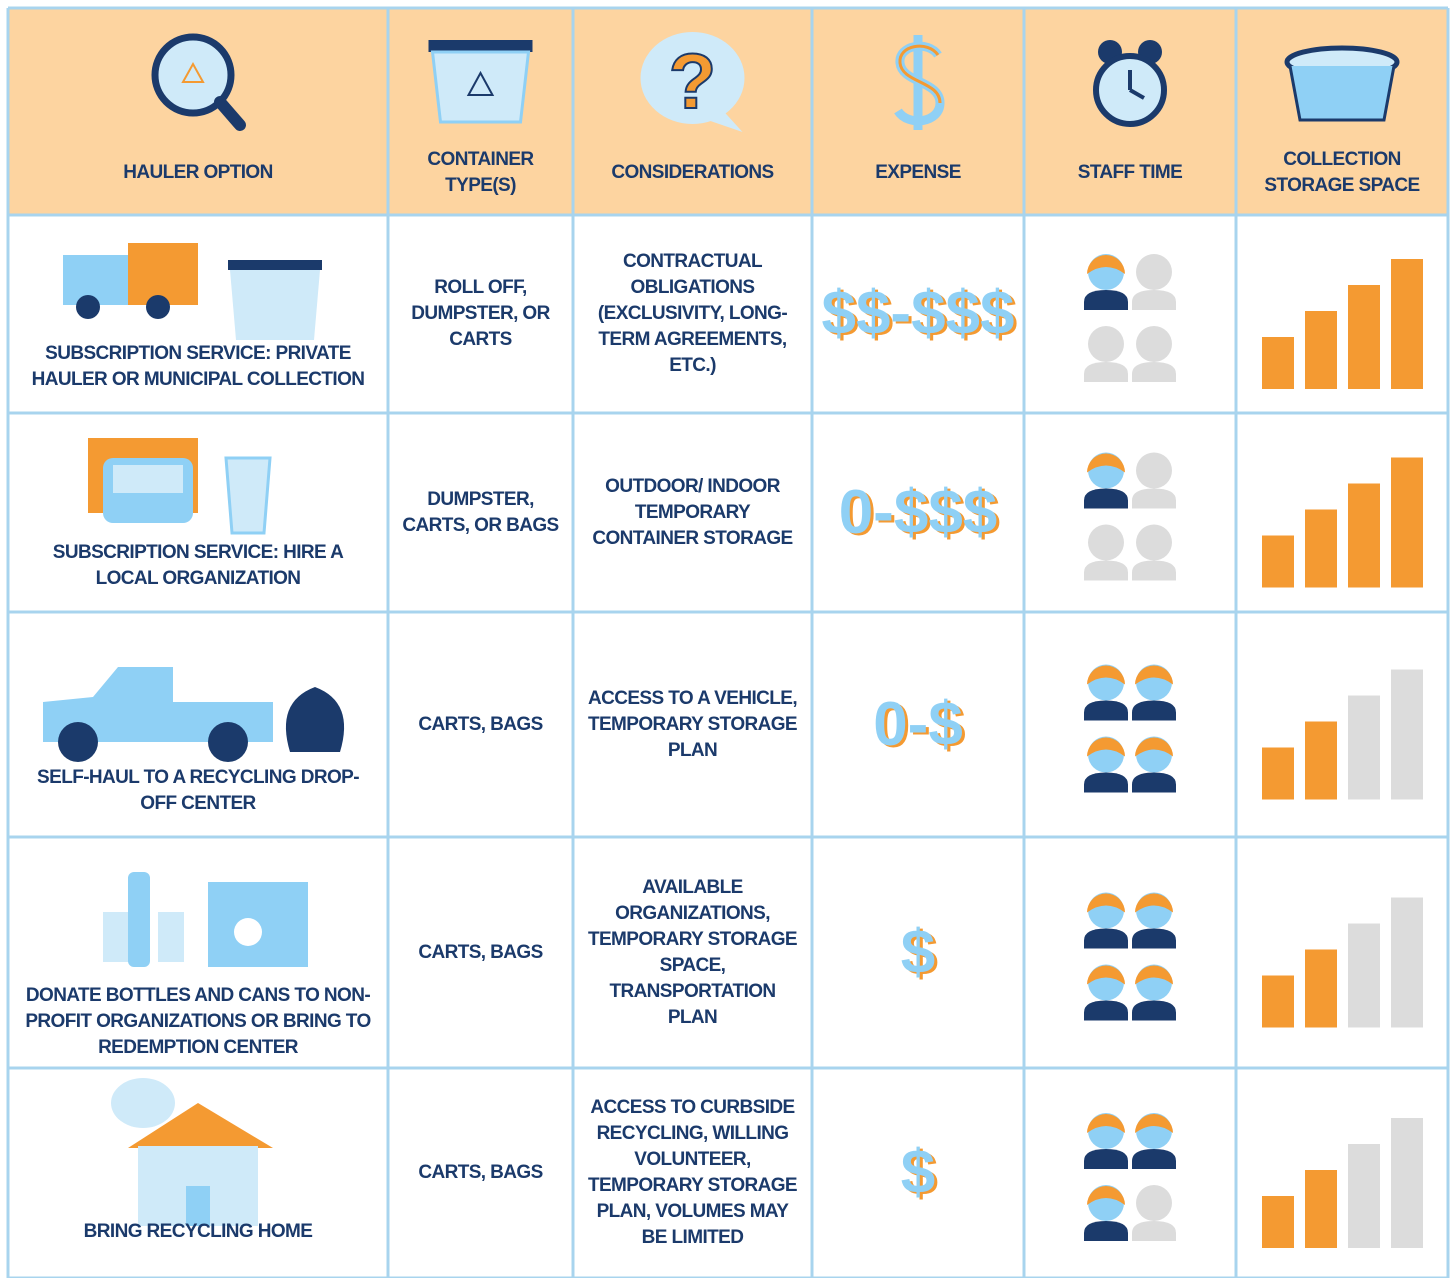 This screenshot has height=1278, width=1452. Describe the element at coordinates (480, 512) in the screenshot. I see `container-types: DUMPSTER, CARTS, OR BAGS` at that location.